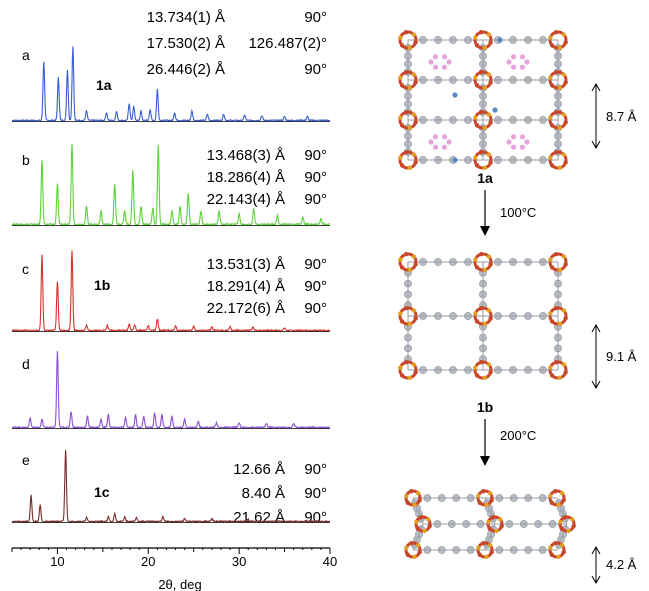 The image size is (649, 591). What do you see at coordinates (596, 116) in the screenshot?
I see `spacing-arrow-1a` at bounding box center [596, 116].